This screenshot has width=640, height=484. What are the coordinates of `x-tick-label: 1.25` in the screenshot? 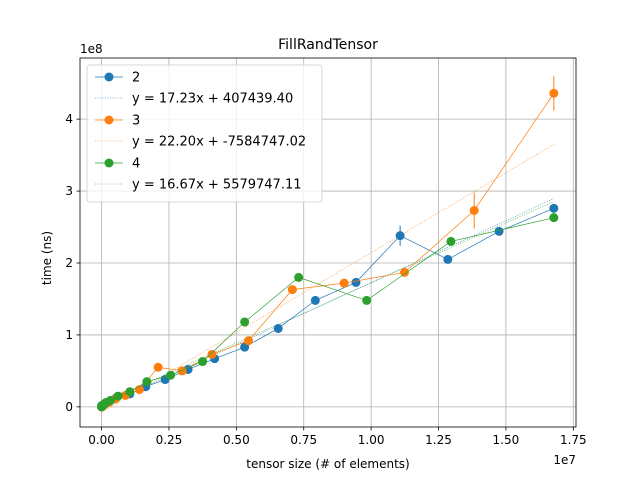 It's located at (438, 440).